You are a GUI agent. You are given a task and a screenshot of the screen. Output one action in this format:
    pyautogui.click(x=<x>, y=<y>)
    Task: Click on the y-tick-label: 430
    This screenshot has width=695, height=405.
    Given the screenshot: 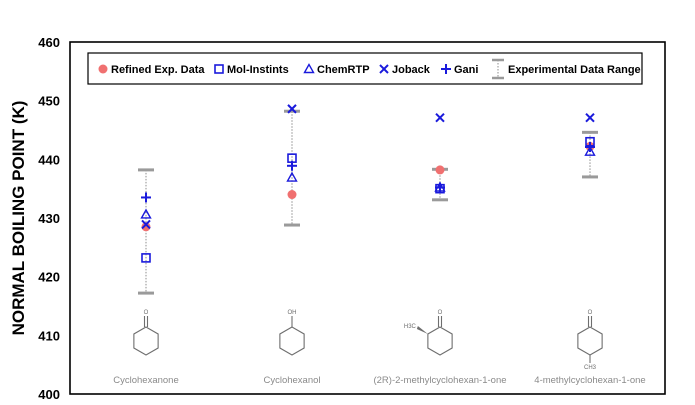 What is the action you would take?
    pyautogui.click(x=49, y=218)
    